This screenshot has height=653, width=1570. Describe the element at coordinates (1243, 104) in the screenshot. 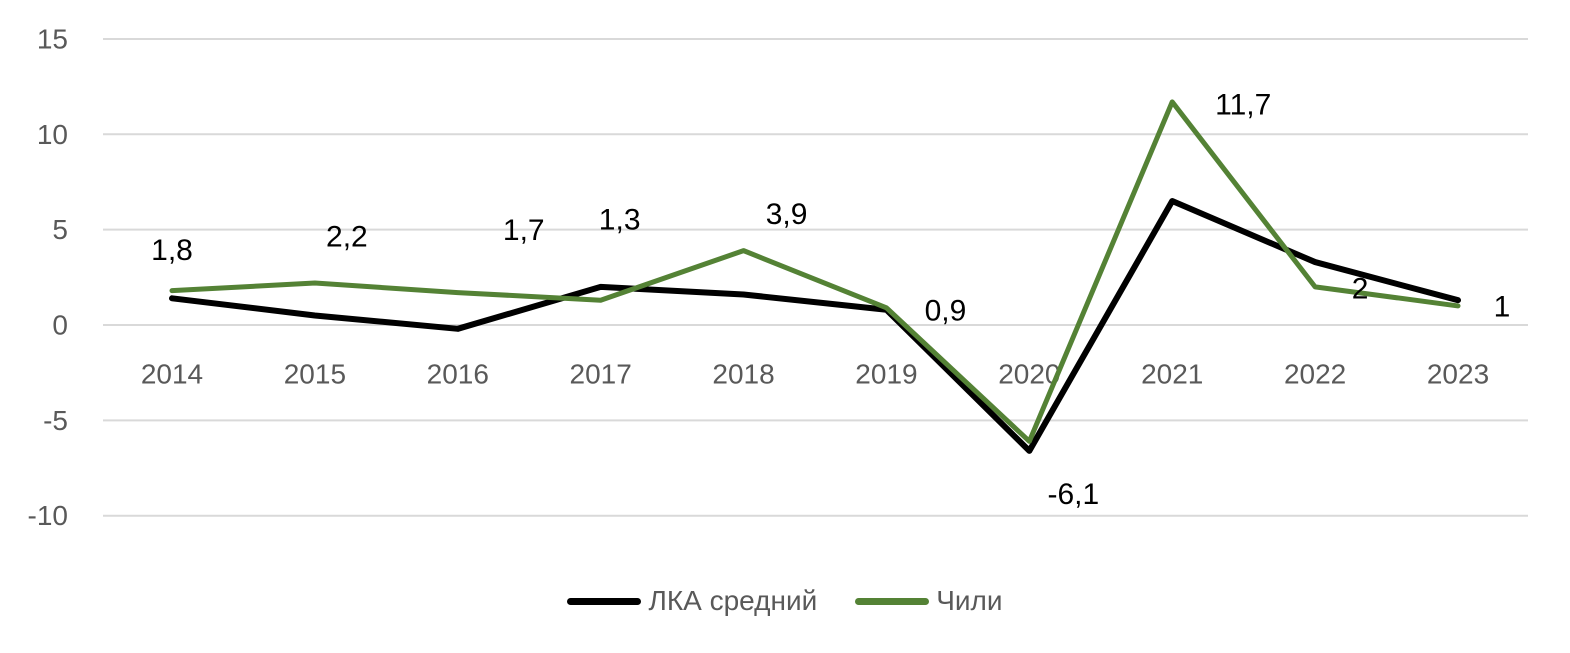

I see `data-label-chile: 11,7` at that location.